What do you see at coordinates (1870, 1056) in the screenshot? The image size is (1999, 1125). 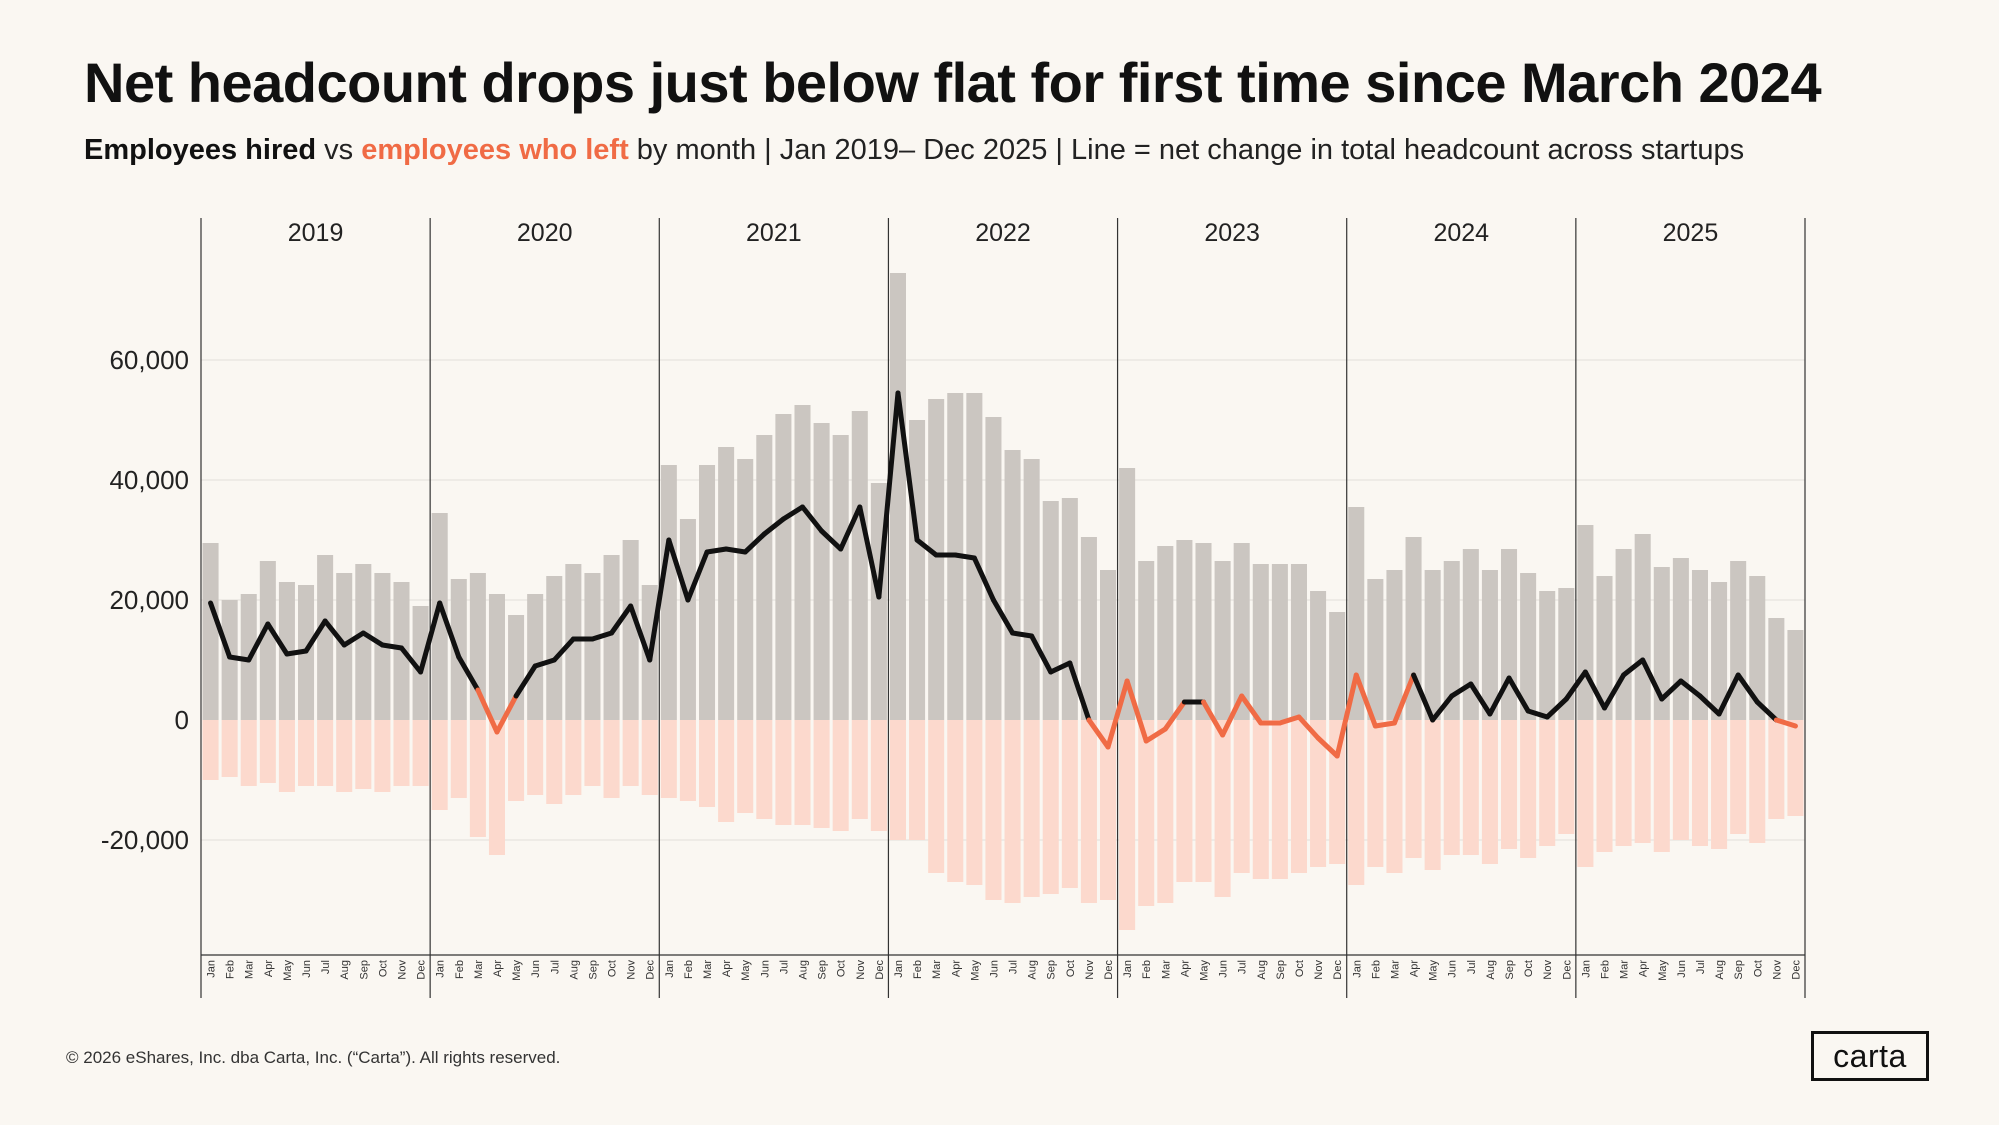 I see `carta-logo: carta` at bounding box center [1870, 1056].